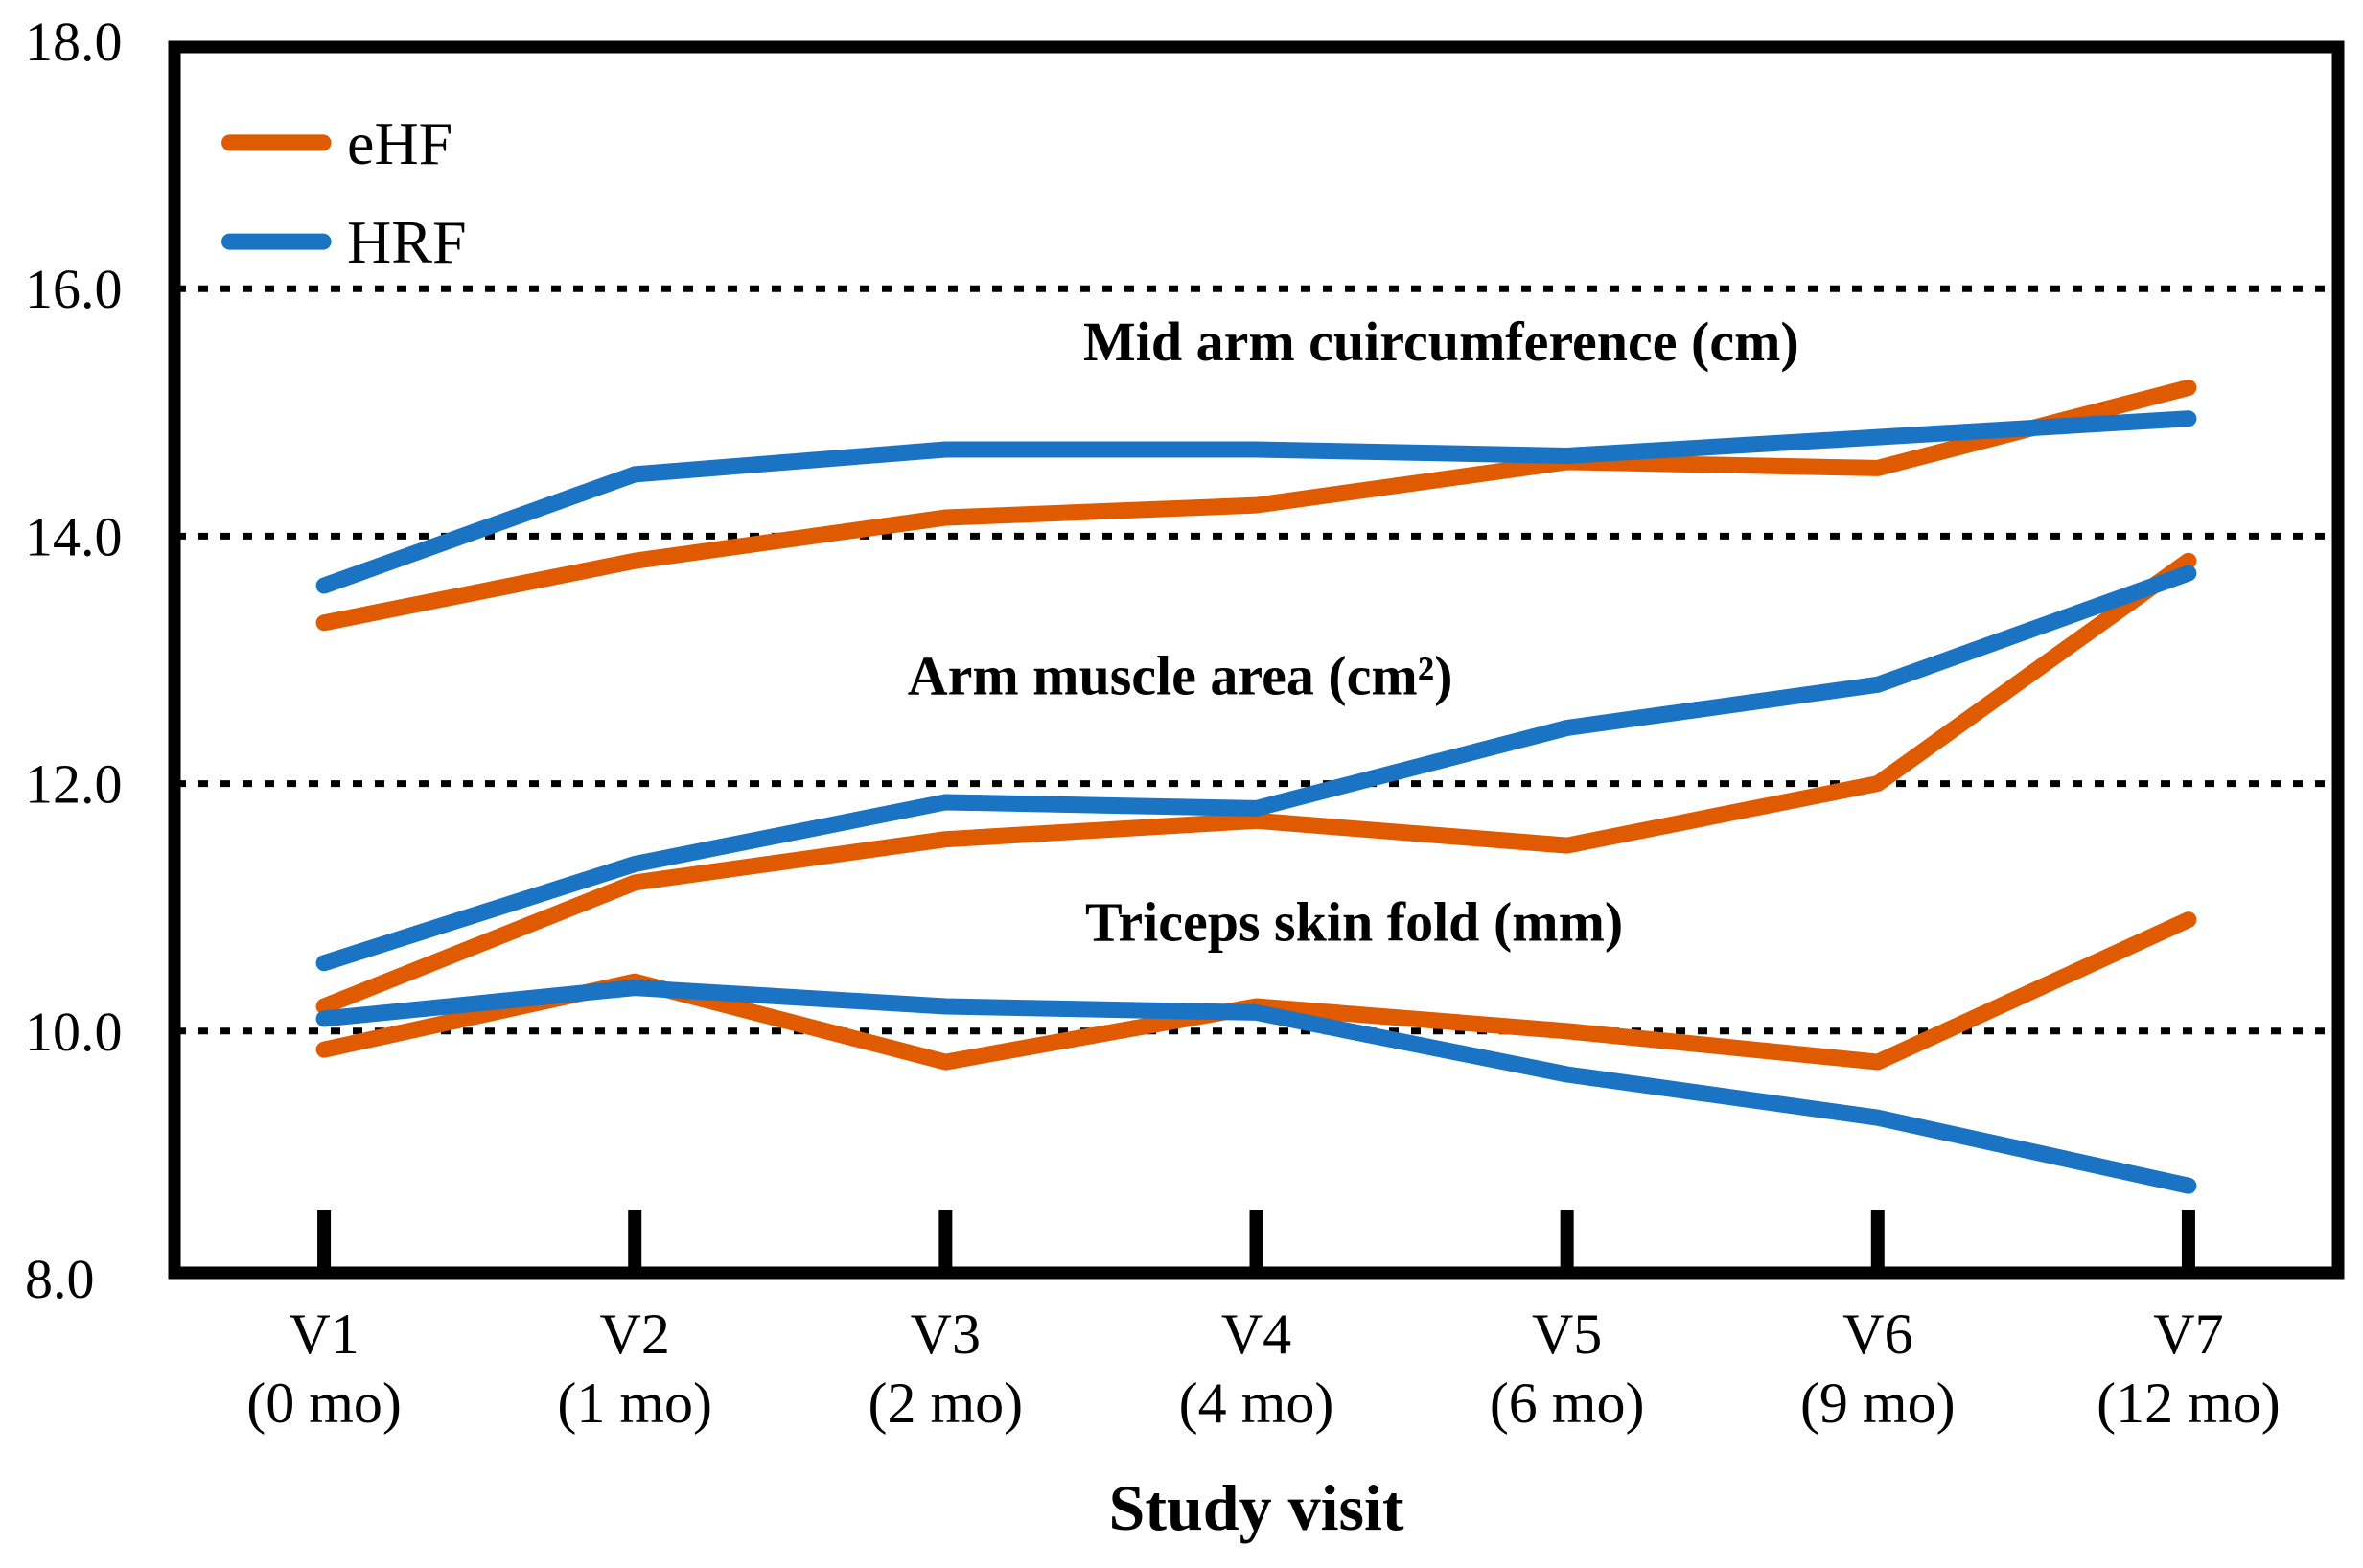  Describe the element at coordinates (1180, 676) in the screenshot. I see `group-label-2: Arm muscle area (cm²)` at that location.